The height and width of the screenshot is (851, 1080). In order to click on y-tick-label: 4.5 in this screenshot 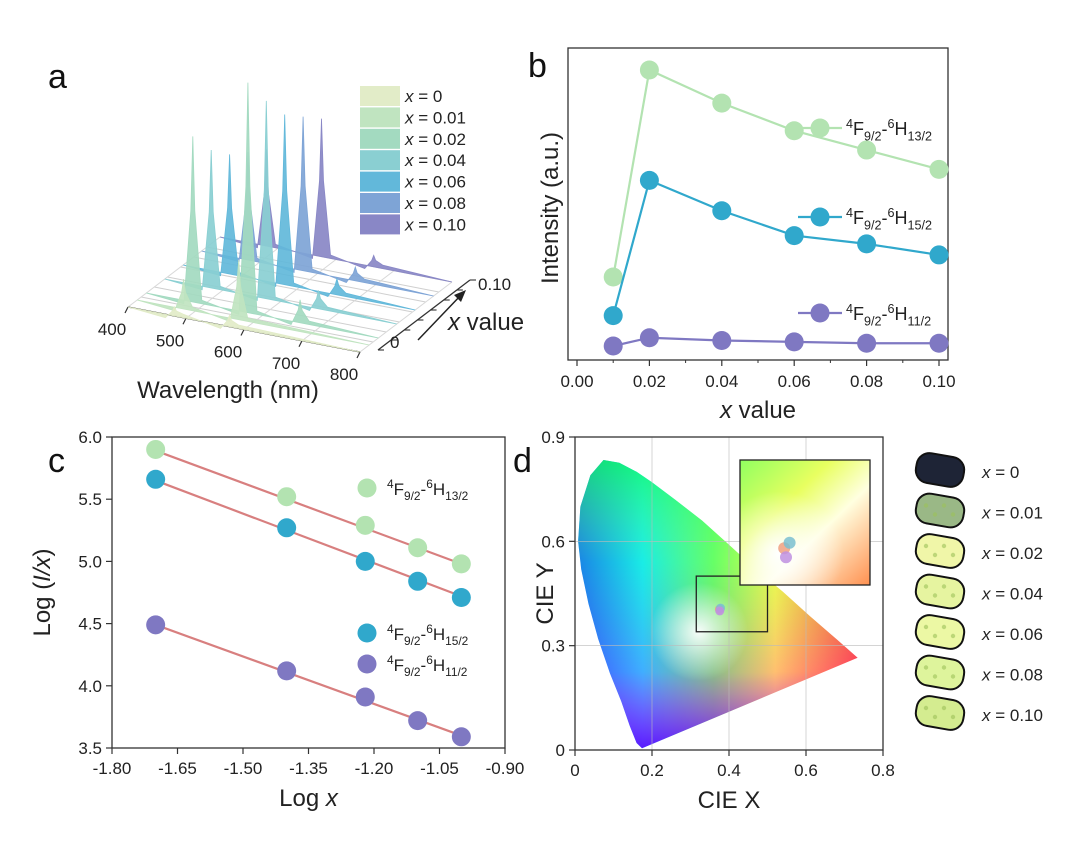, I will do `click(90, 624)`.